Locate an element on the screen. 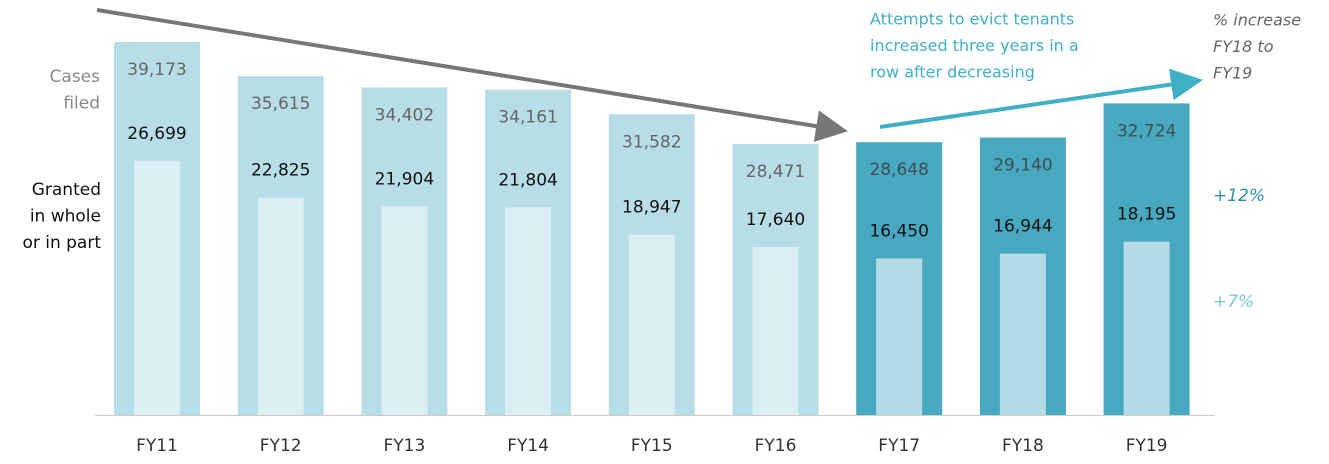 The height and width of the screenshot is (464, 1329). x-tick-label: FY17 is located at coordinates (899, 446).